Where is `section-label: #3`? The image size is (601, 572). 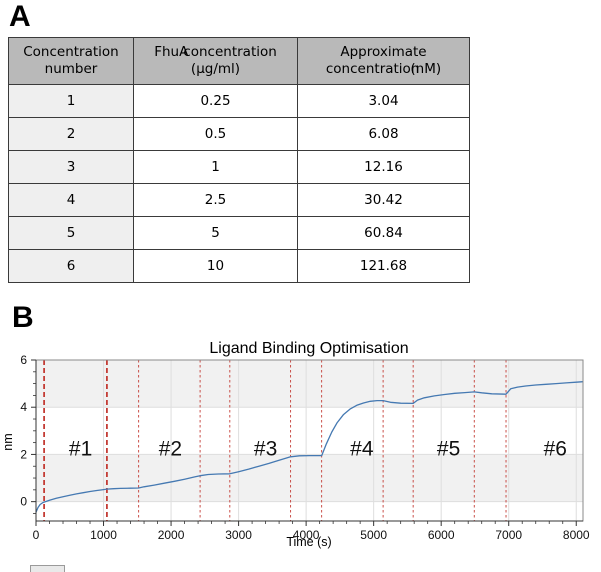 section-label: #3 is located at coordinates (265, 449).